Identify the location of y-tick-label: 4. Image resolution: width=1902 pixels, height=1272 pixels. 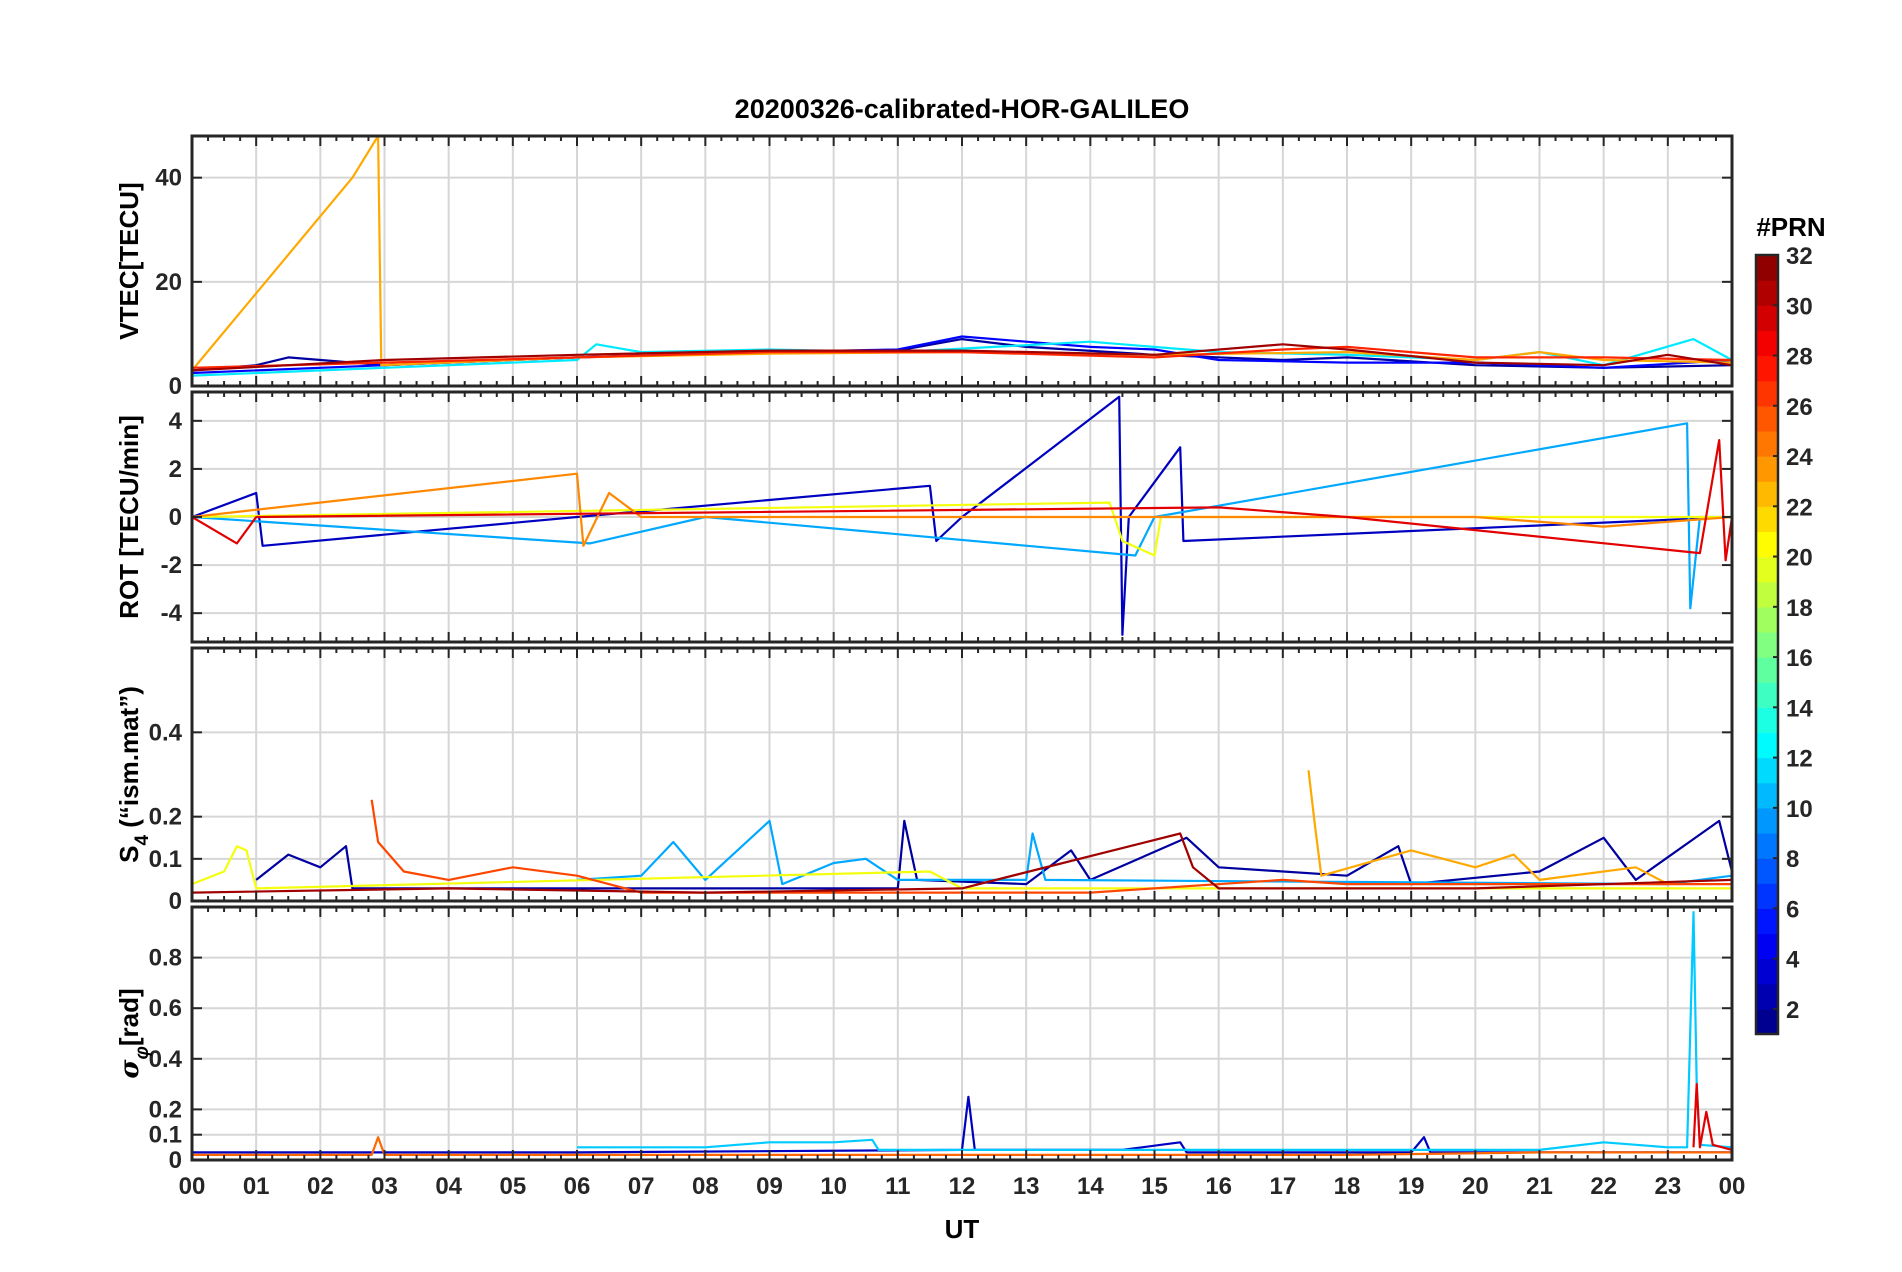
(176, 421).